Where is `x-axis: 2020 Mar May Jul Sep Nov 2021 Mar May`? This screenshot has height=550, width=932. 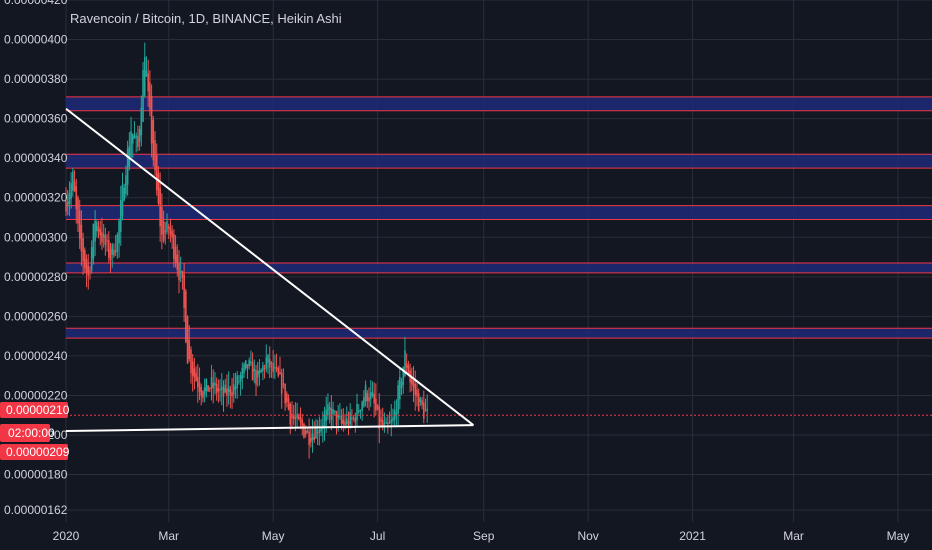 x-axis: 2020 Mar May Jul Sep Nov 2021 Mar May is located at coordinates (481, 536).